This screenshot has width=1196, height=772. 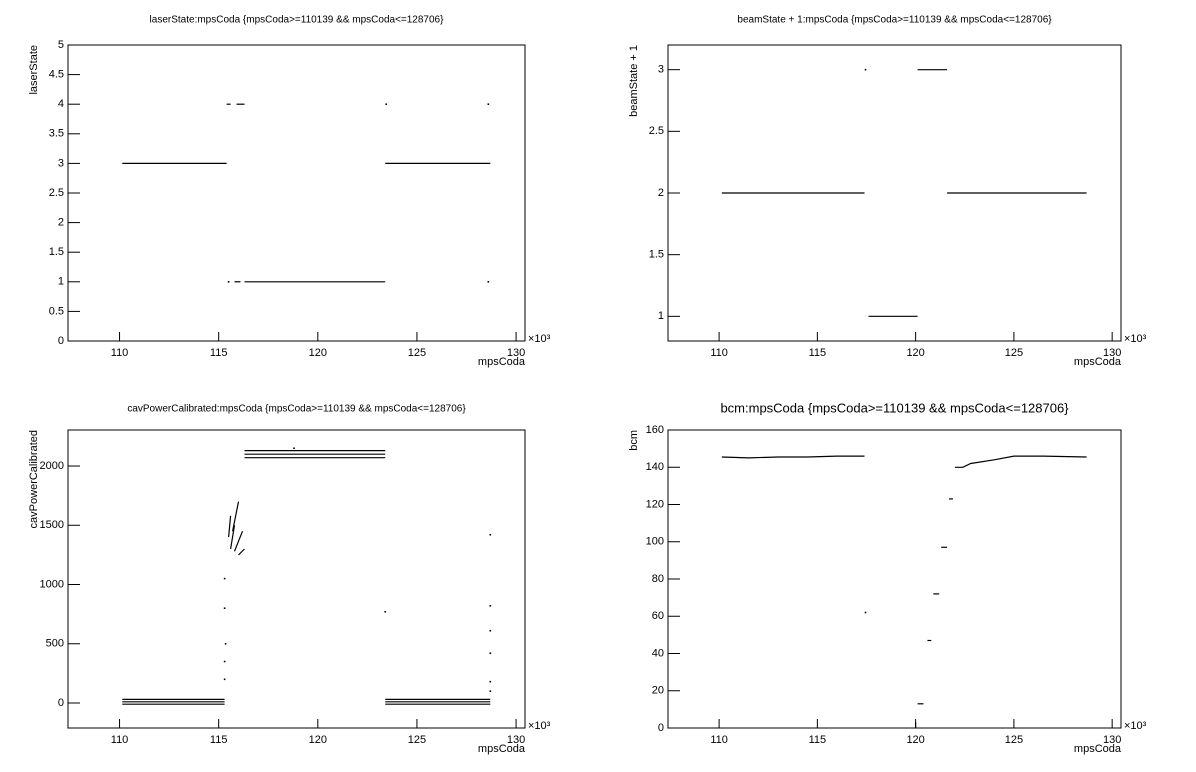 What do you see at coordinates (56, 134) in the screenshot?
I see `y-tick-label: 3.5` at bounding box center [56, 134].